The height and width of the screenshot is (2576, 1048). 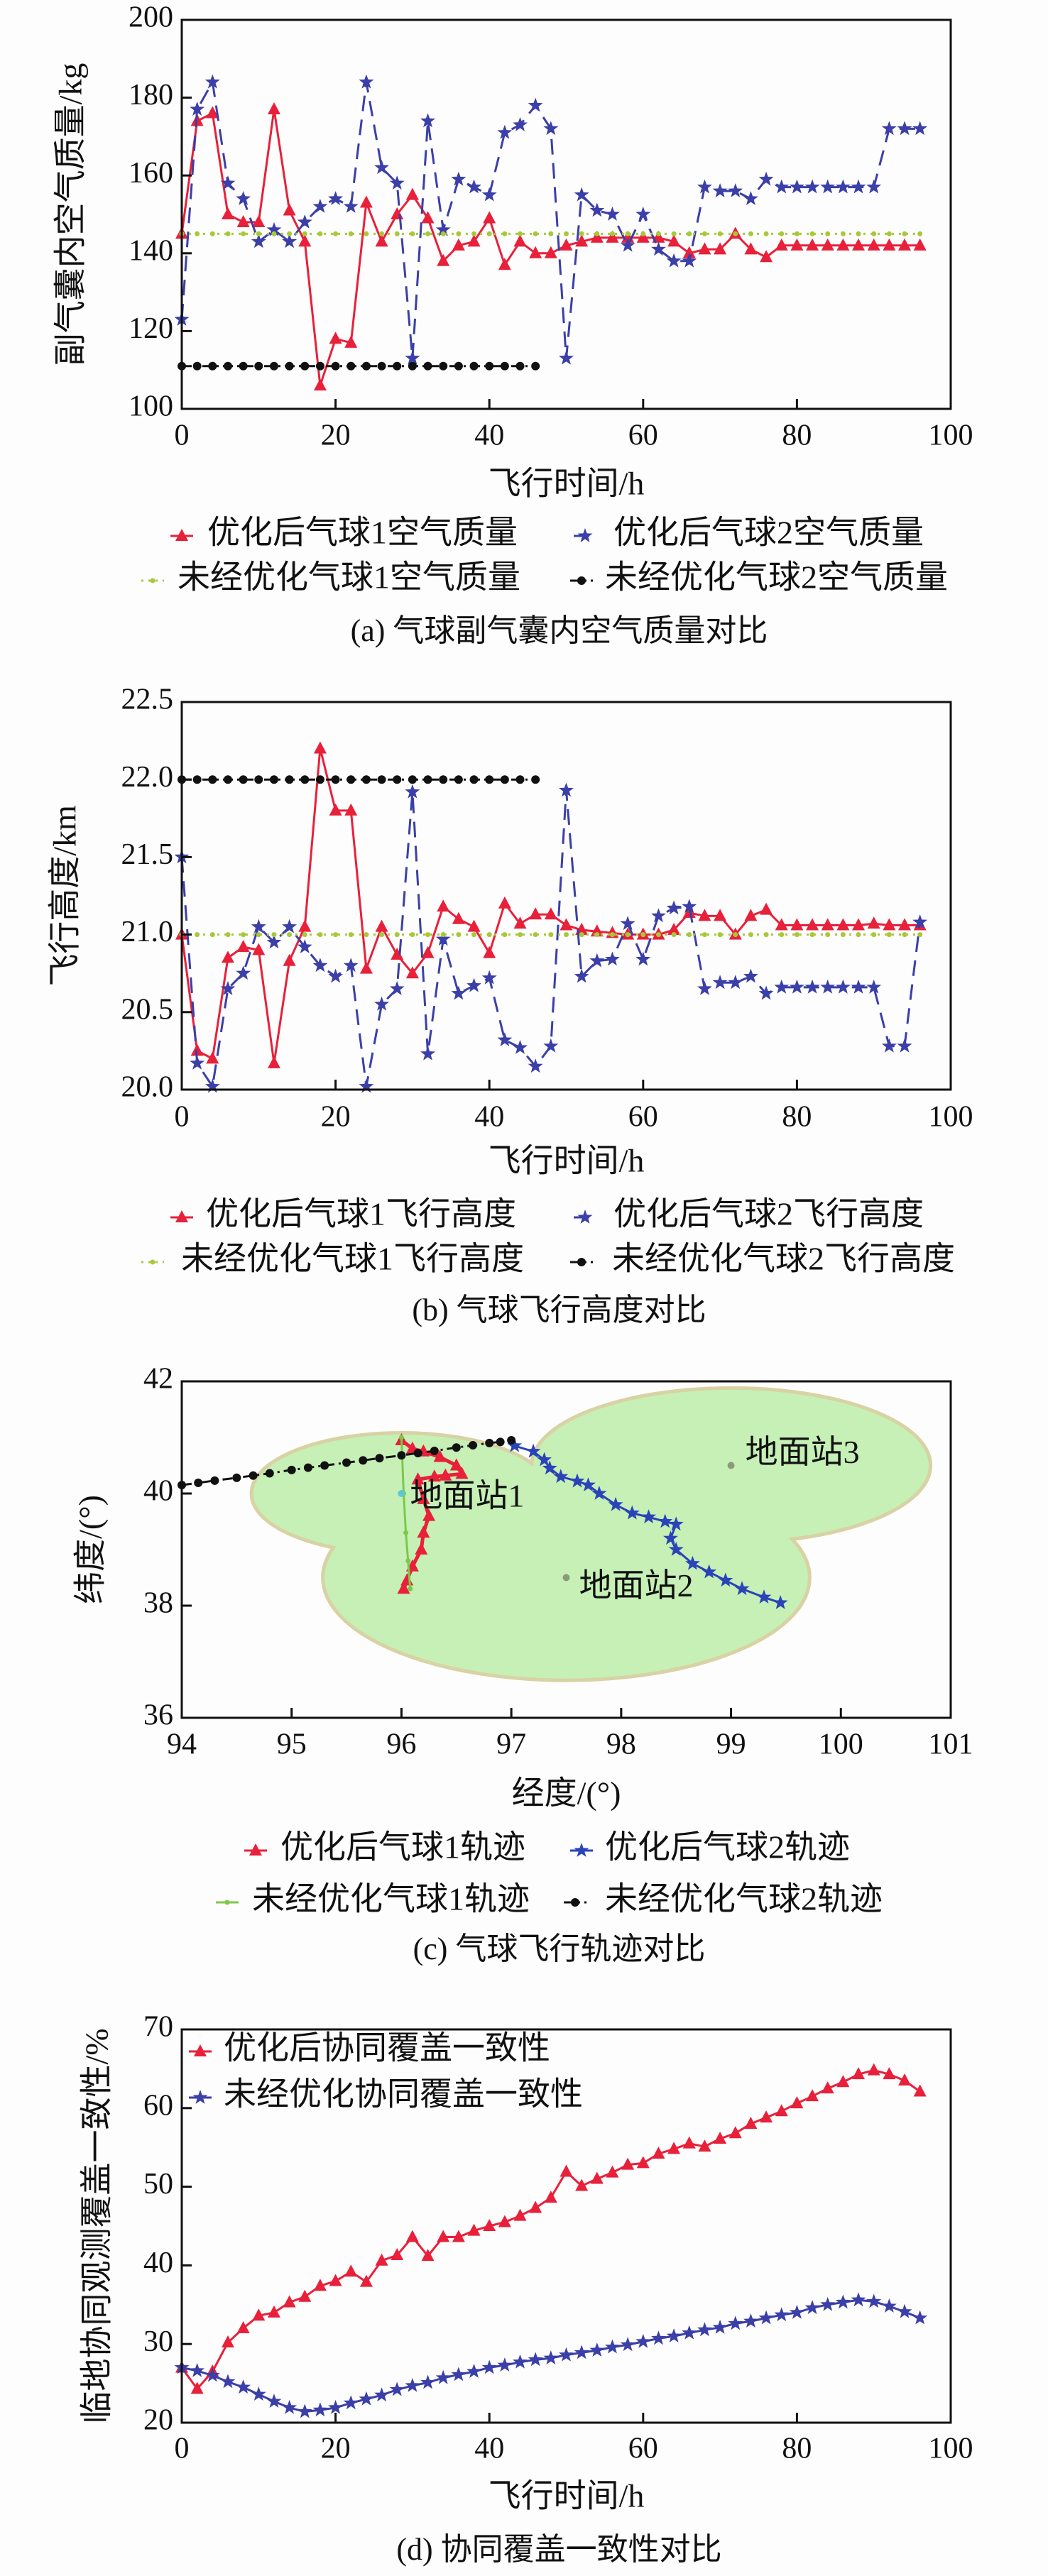 What do you see at coordinates (65, 896) in the screenshot?
I see `y-axis-label: 飞行高度/km` at bounding box center [65, 896].